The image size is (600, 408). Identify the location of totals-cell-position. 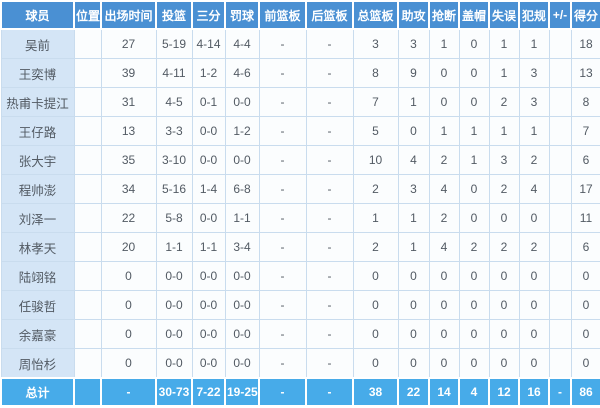
(87, 392).